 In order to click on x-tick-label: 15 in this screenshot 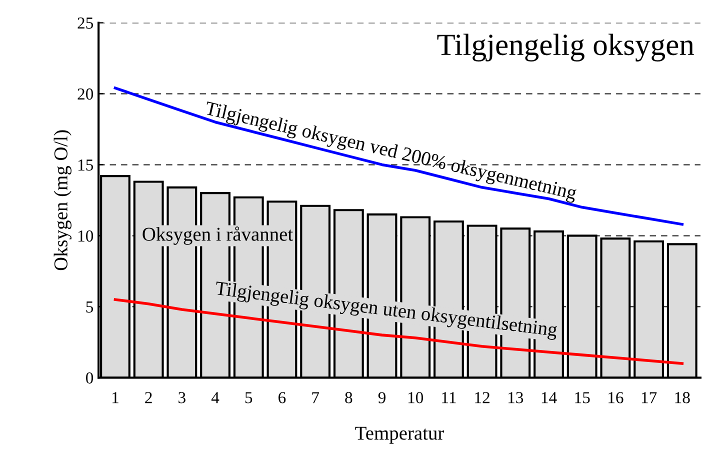, I will do `click(582, 398)`.